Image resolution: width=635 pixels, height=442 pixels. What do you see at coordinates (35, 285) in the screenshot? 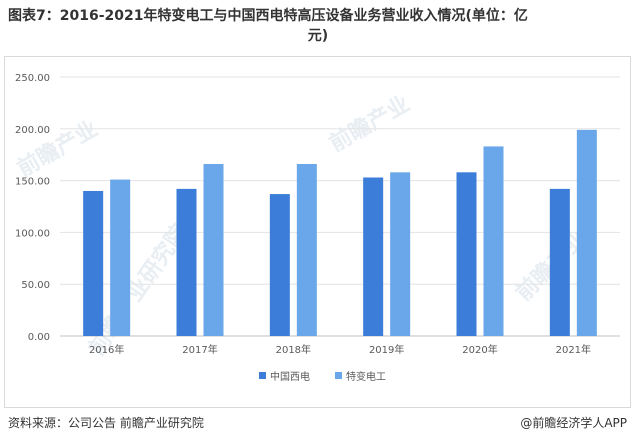
I see `y-tick-label: 50.00` at bounding box center [35, 285].